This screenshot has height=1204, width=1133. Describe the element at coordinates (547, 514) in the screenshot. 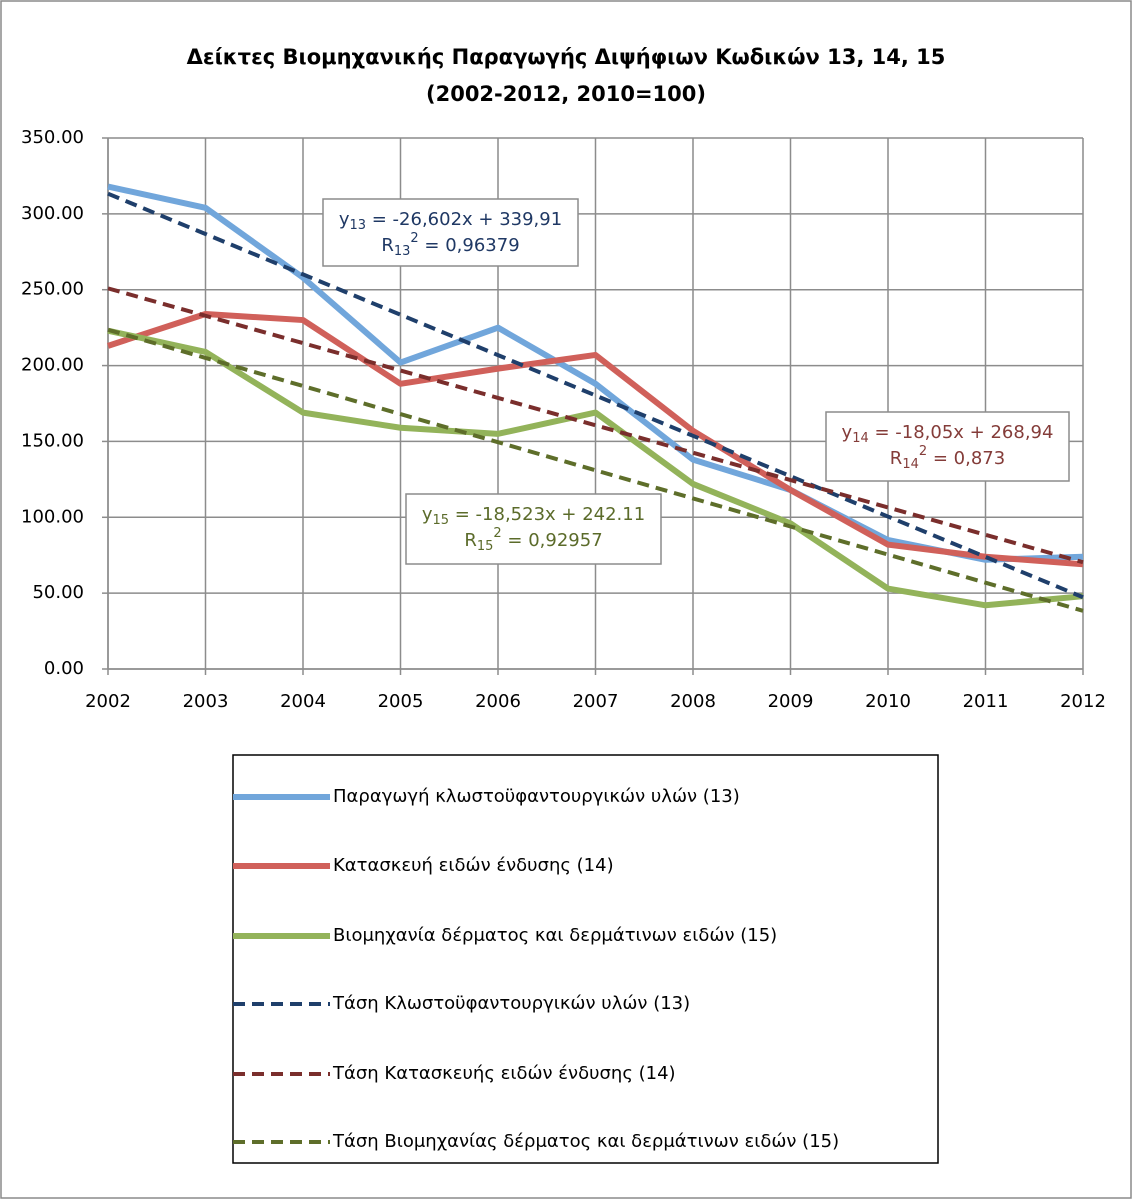

I see `annotation-text: = -18,523x + 242.11` at that location.